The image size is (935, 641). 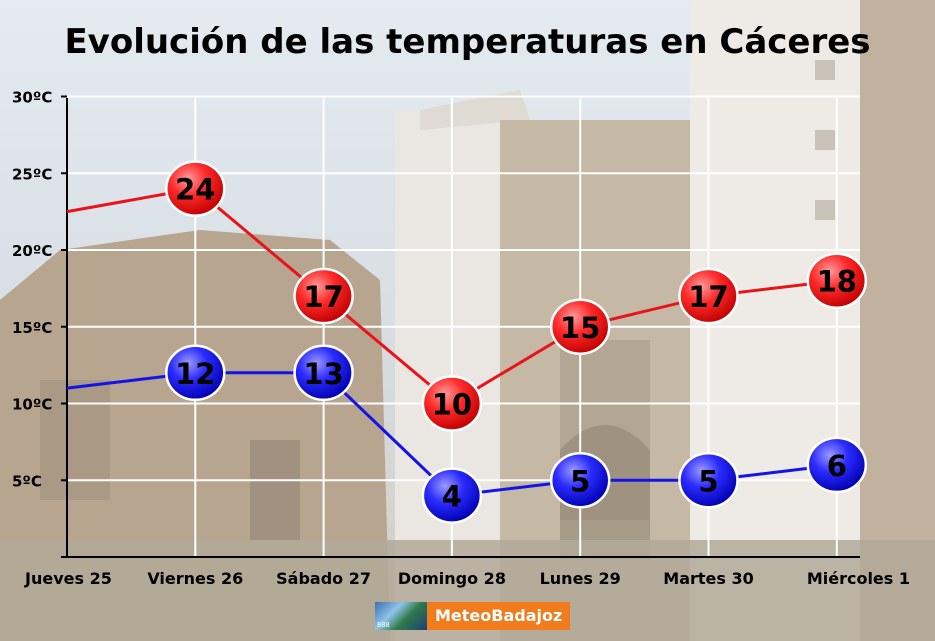 I want to click on data-label-max: 24, so click(x=195, y=190).